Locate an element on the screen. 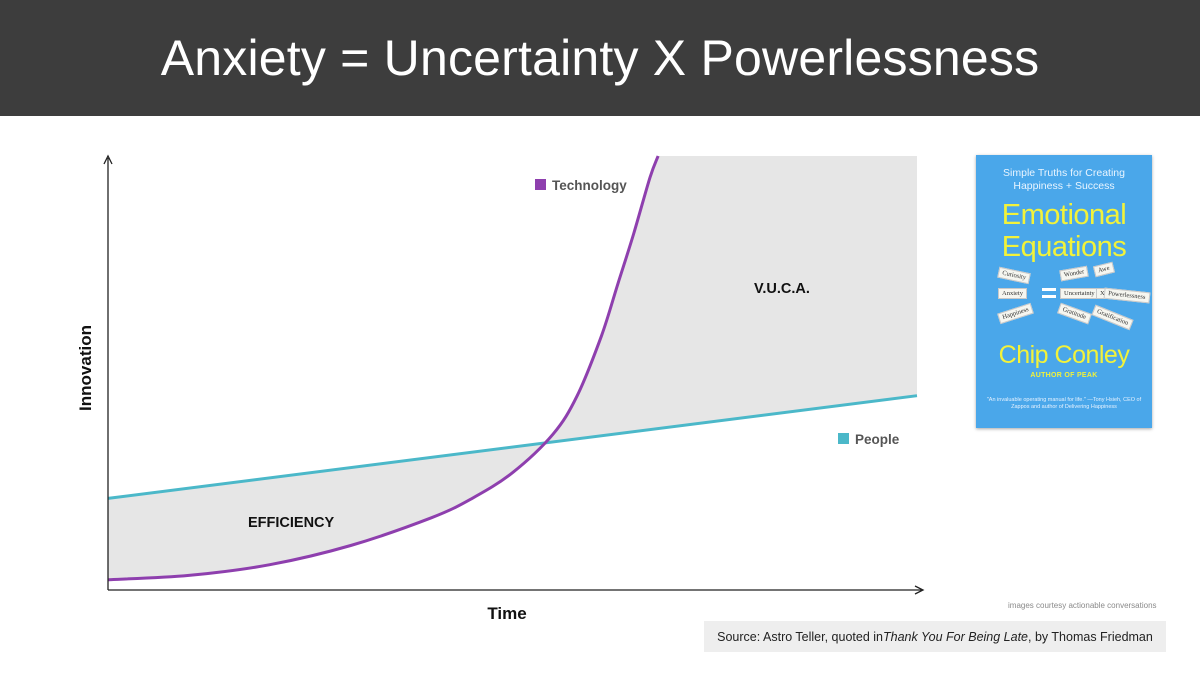 The width and height of the screenshot is (1200, 675). efficiency-annotation: EFFICIENCY is located at coordinates (291, 523).